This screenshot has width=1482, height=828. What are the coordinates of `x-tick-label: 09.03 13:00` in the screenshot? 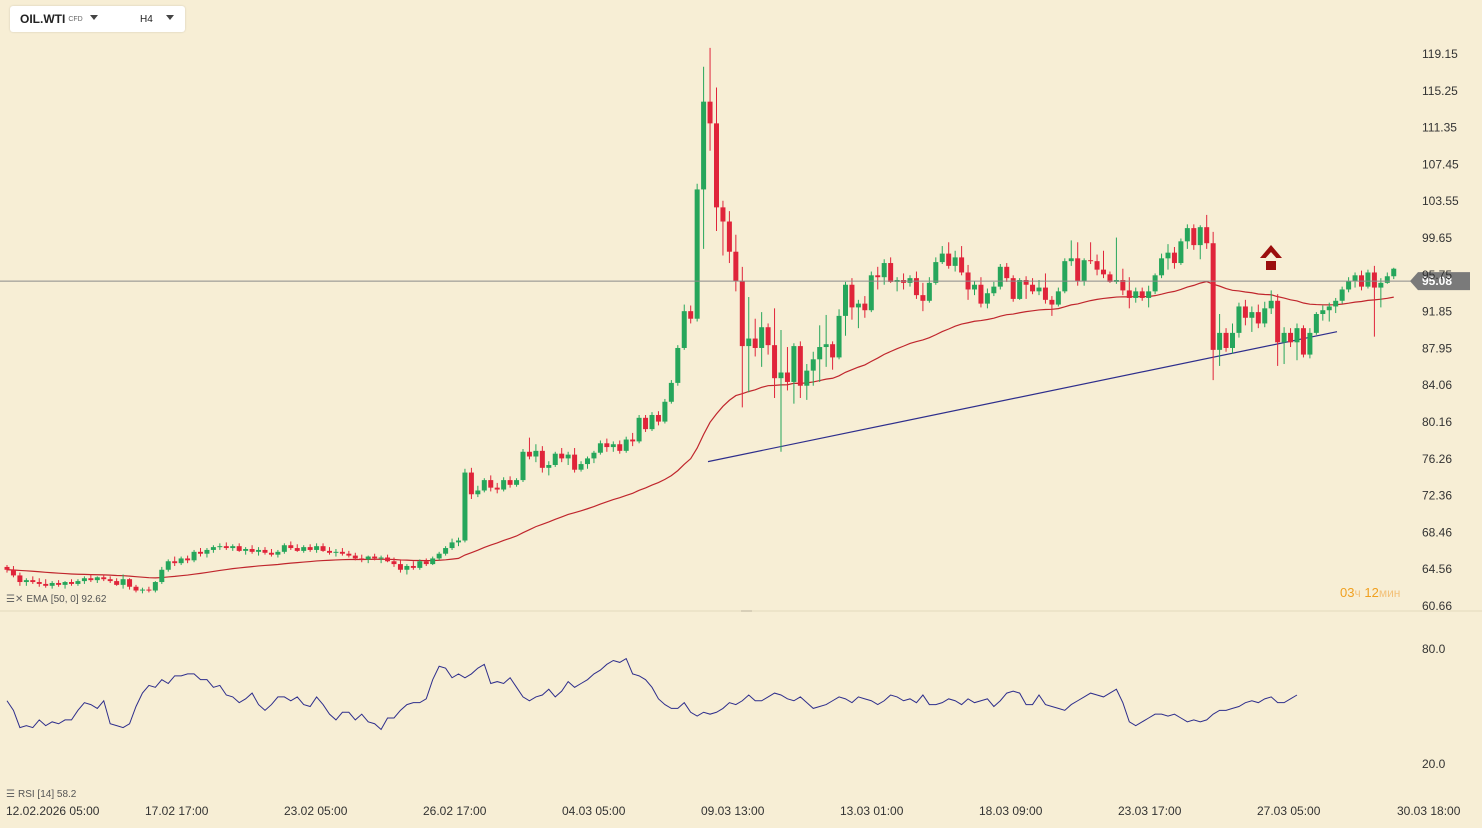 It's located at (733, 811).